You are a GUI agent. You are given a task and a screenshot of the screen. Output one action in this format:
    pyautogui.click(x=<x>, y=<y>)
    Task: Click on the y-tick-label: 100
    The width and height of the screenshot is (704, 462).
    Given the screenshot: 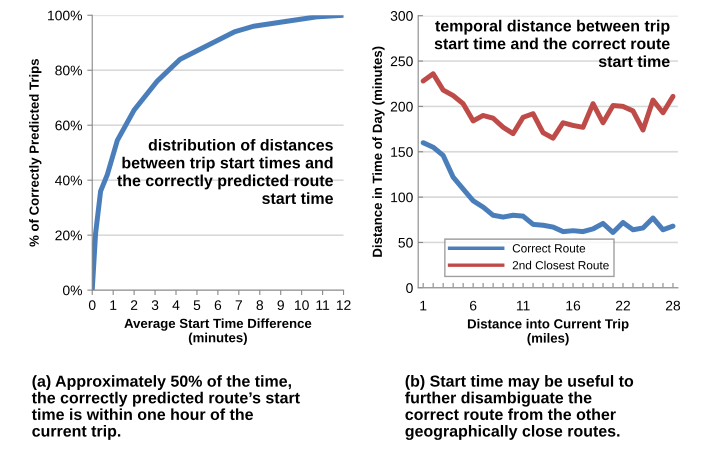 What is the action you would take?
    pyautogui.click(x=402, y=197)
    